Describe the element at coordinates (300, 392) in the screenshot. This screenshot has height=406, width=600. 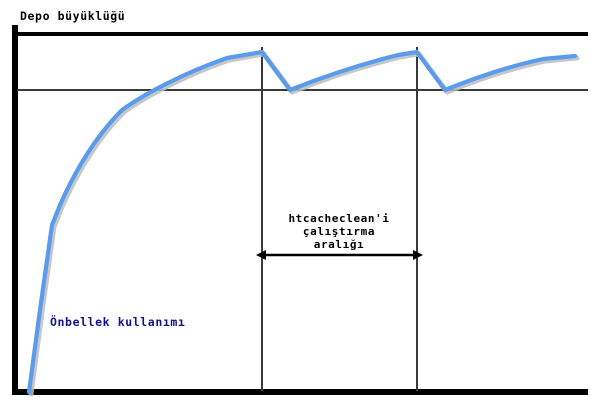
I see `x-axis` at that location.